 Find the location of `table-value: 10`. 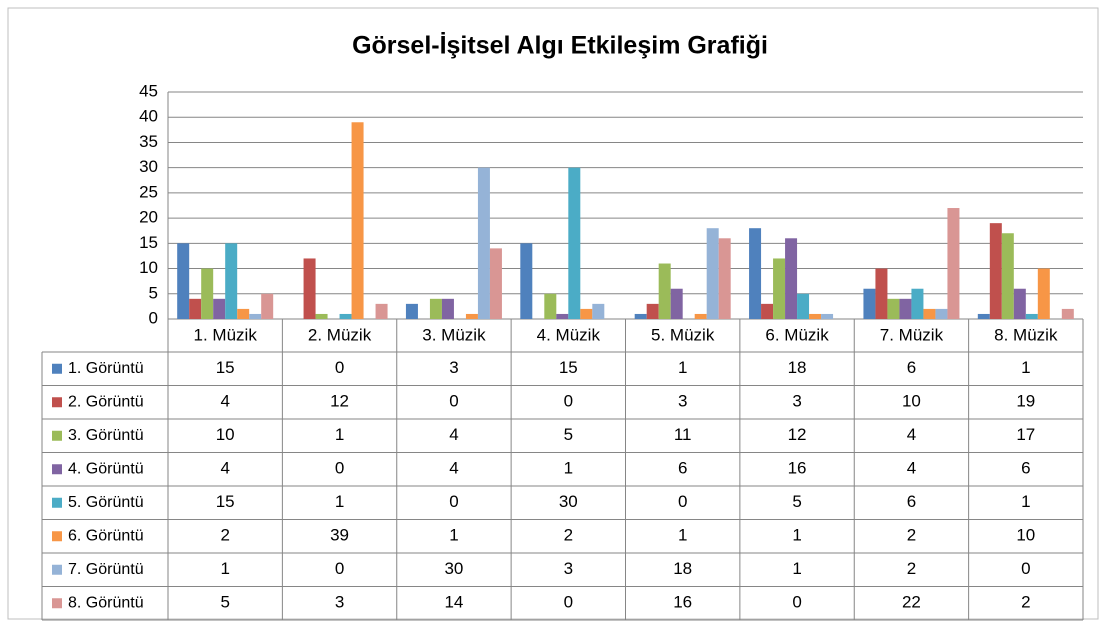

table-value: 10 is located at coordinates (225, 434).